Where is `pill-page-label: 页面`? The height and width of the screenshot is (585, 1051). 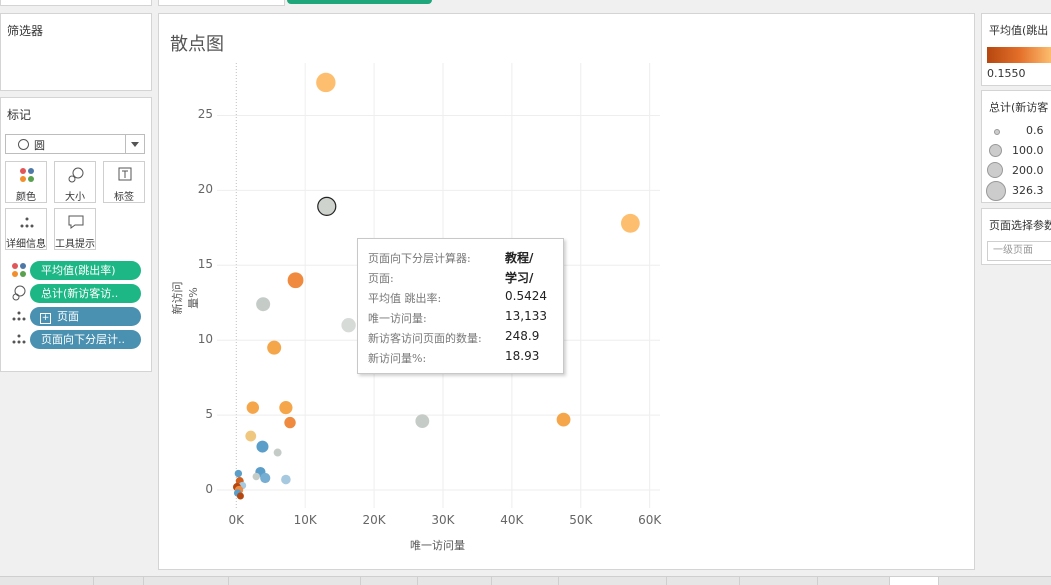 pill-page-label: 页面 is located at coordinates (68, 316).